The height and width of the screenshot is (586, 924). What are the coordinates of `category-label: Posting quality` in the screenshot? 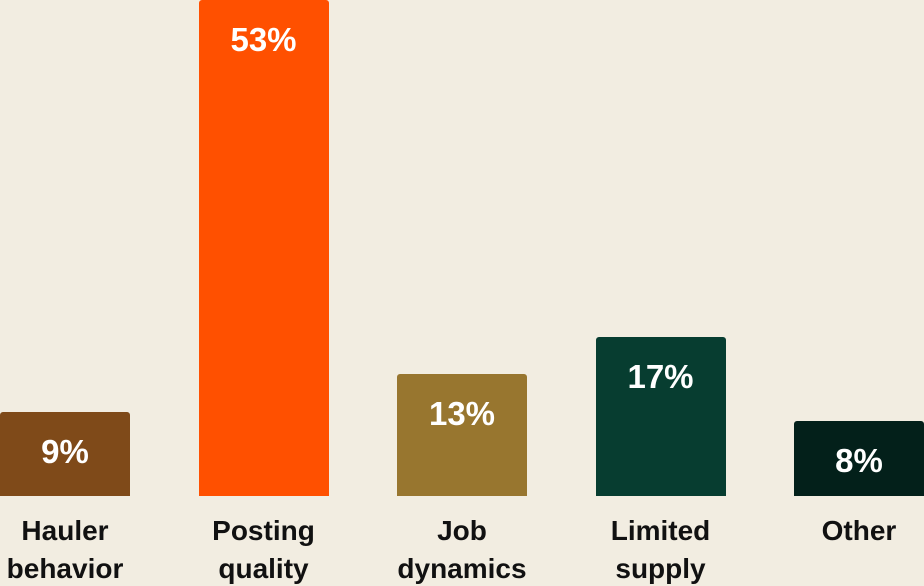 It's located at (263, 549).